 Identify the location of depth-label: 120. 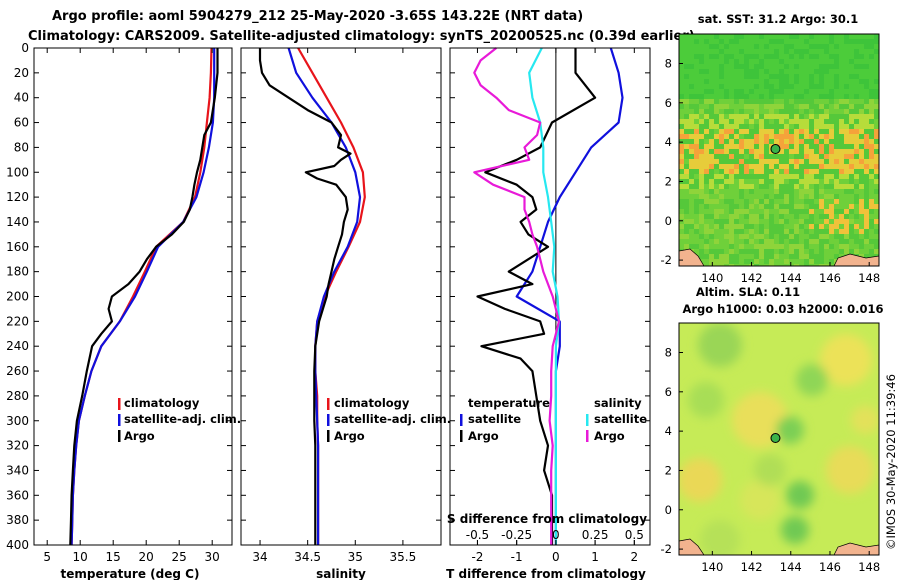
(17, 197).